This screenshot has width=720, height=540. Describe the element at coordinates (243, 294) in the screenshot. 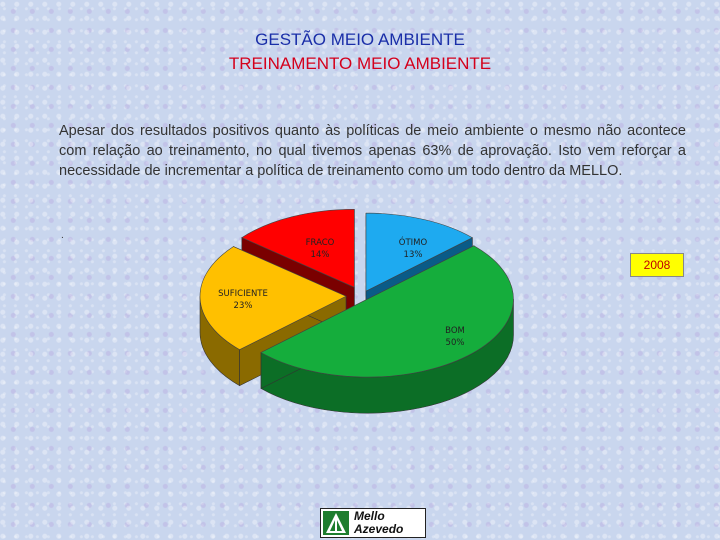

I see `pie-label-suficiente: SUFICIENTE` at that location.